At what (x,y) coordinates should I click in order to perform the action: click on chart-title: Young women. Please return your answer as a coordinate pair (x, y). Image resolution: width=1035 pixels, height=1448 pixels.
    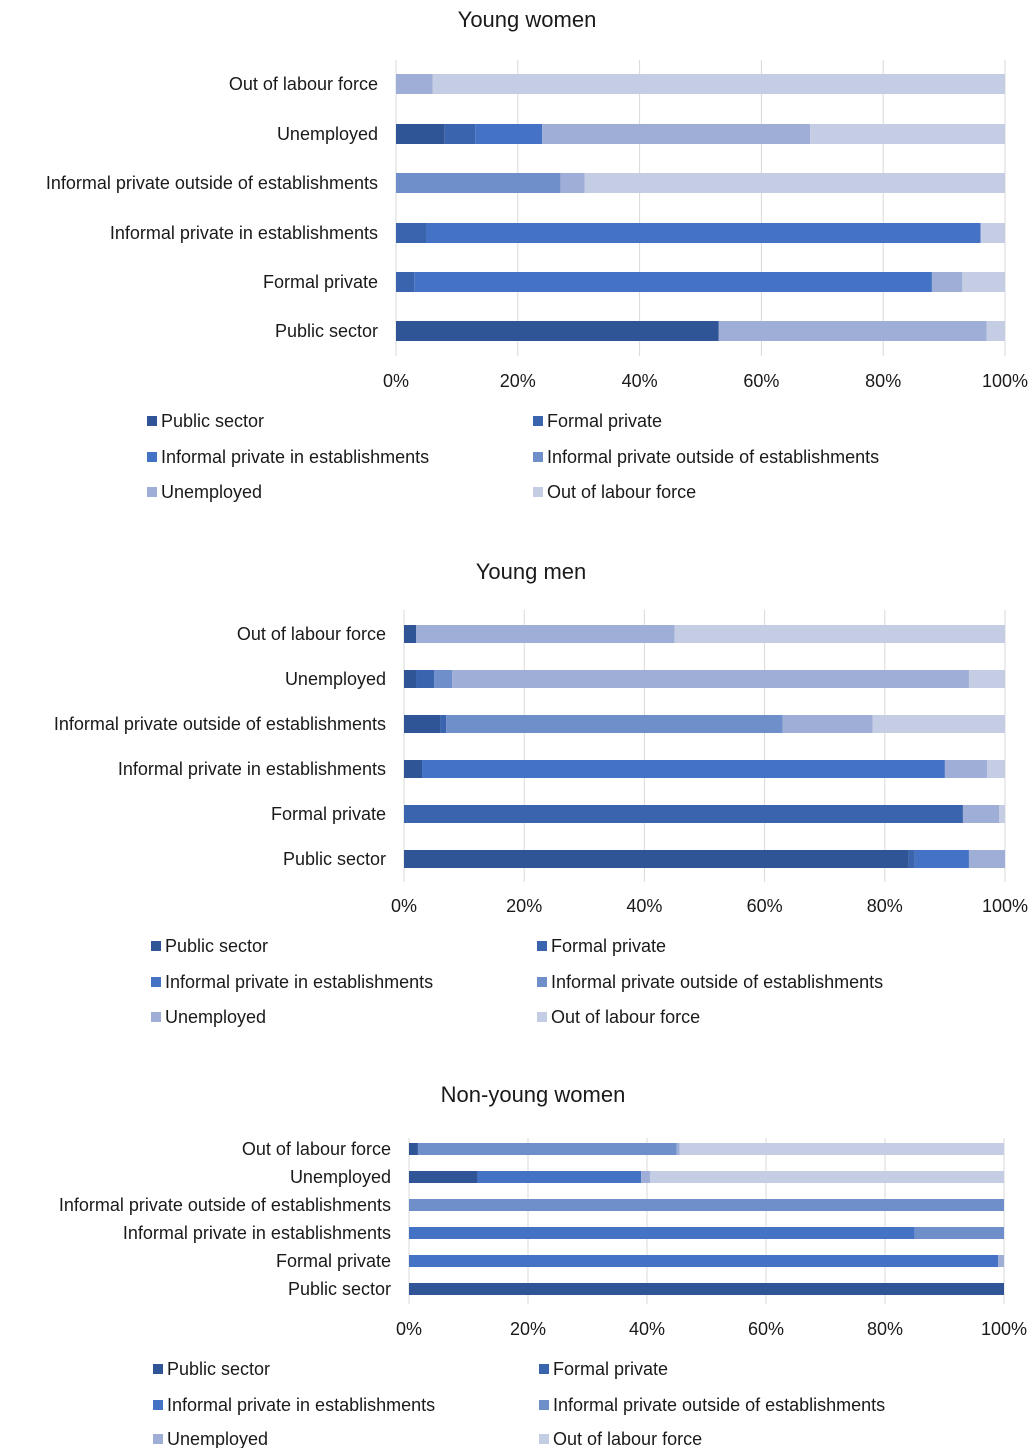
    Looking at the image, I should click on (527, 19).